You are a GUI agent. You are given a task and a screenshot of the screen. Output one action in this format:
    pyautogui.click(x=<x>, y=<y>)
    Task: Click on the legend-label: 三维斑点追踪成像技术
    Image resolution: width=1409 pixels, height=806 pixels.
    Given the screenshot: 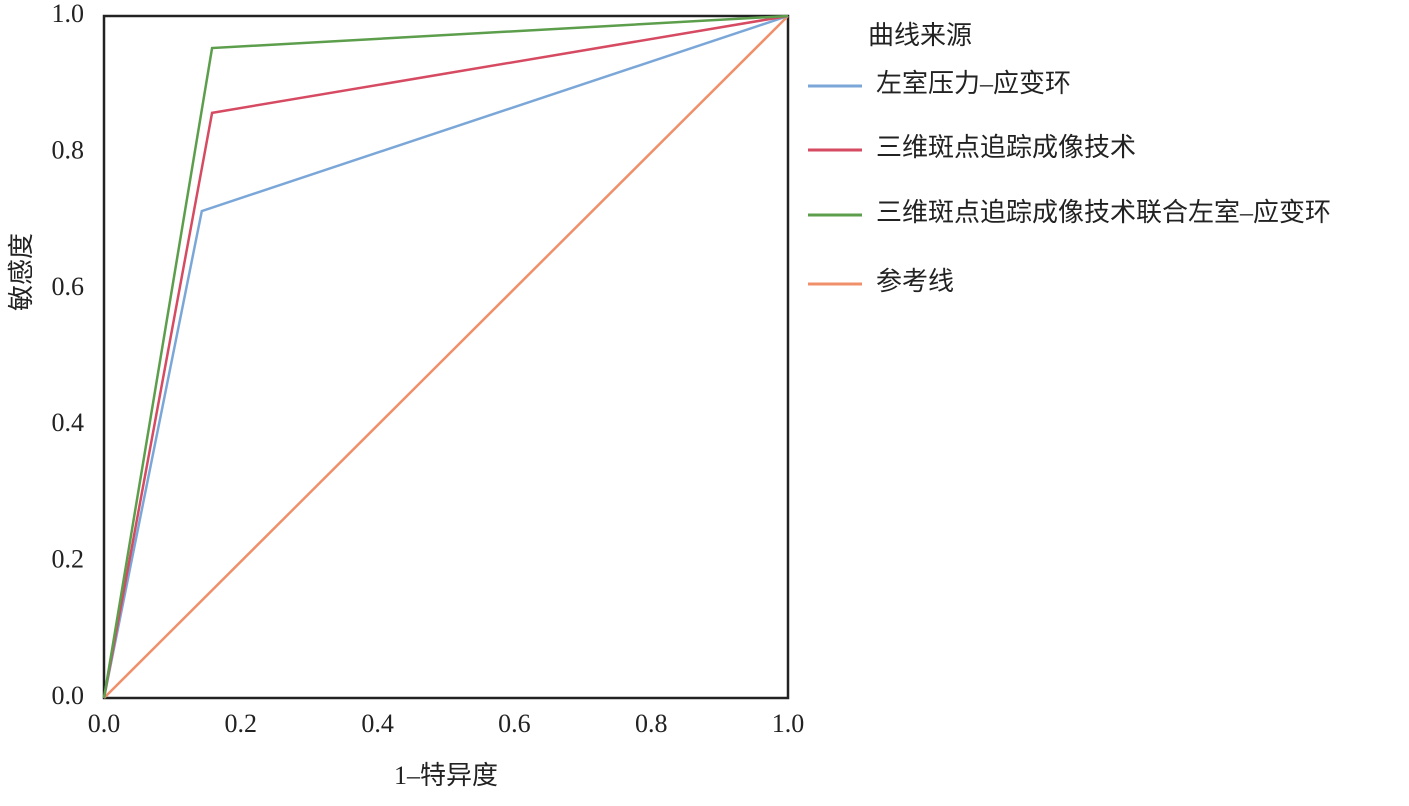 What is the action you would take?
    pyautogui.click(x=1006, y=147)
    